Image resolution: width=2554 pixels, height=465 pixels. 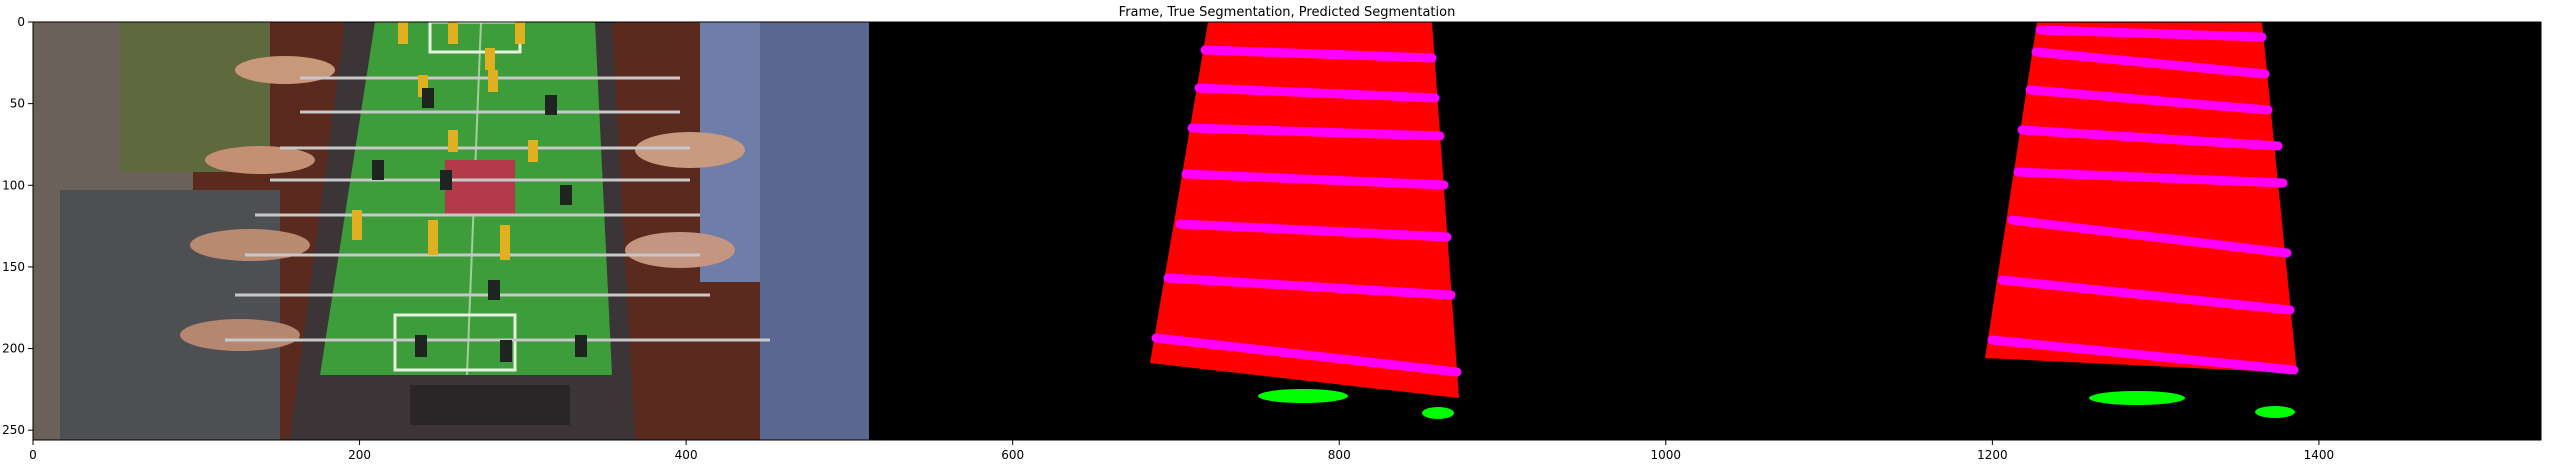 I want to click on y-tick-label: 0, so click(x=21, y=22).